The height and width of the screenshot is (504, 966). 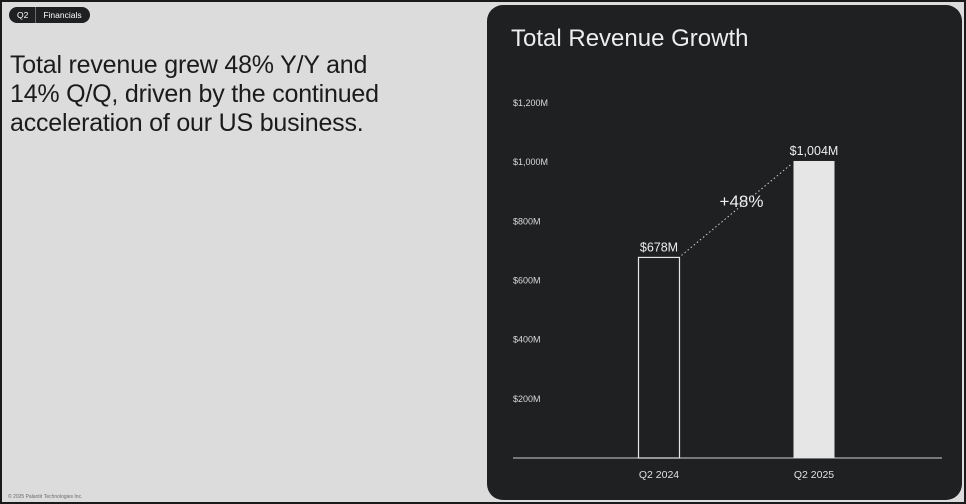 What do you see at coordinates (36, 15) in the screenshot?
I see `badge-divider` at bounding box center [36, 15].